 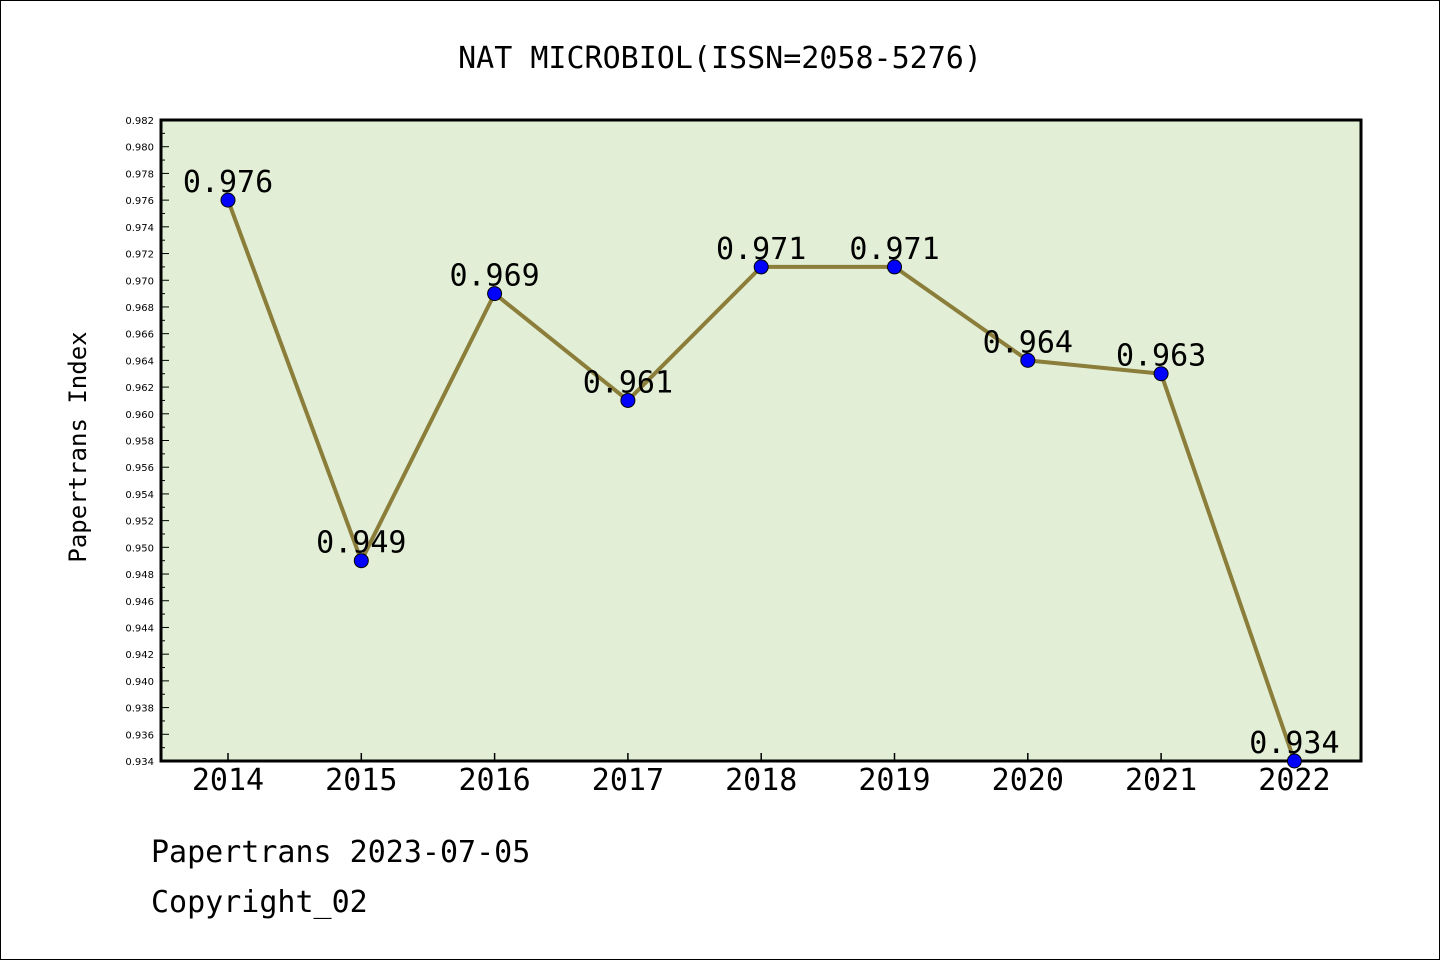 I want to click on x-tick-label: 2016, so click(x=494, y=780).